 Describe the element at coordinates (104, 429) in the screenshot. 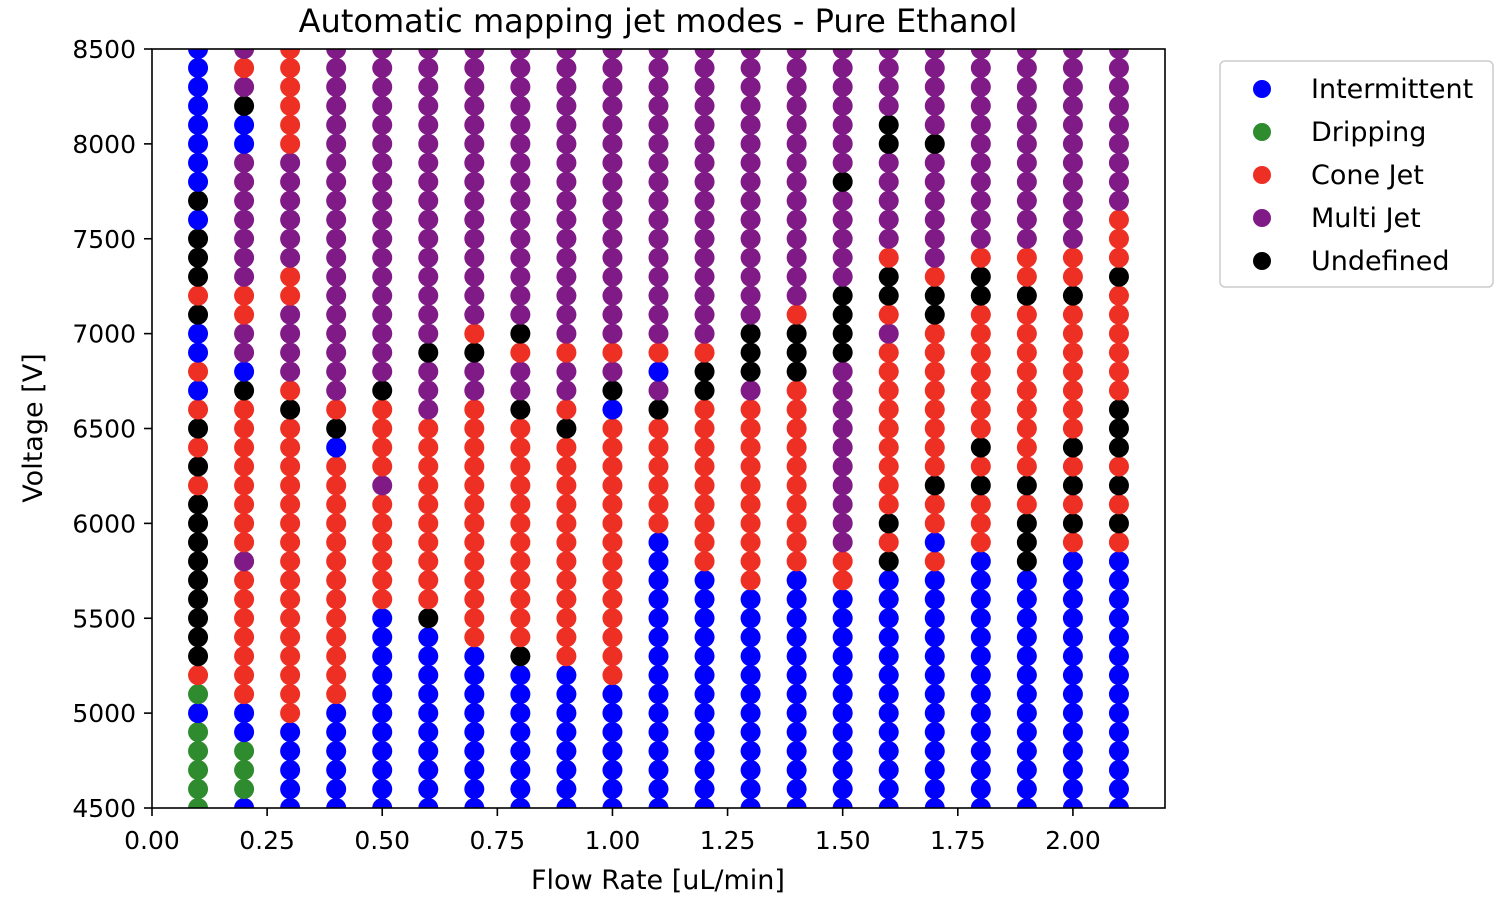

I see `y-tick-label: 6500` at that location.